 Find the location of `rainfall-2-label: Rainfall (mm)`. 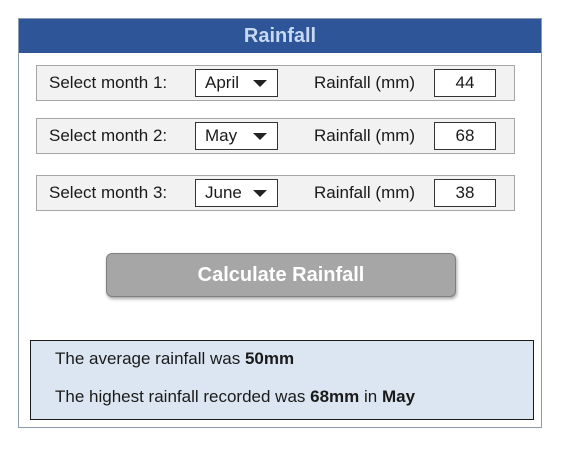

rainfall-2-label: Rainfall (mm) is located at coordinates (365, 135).